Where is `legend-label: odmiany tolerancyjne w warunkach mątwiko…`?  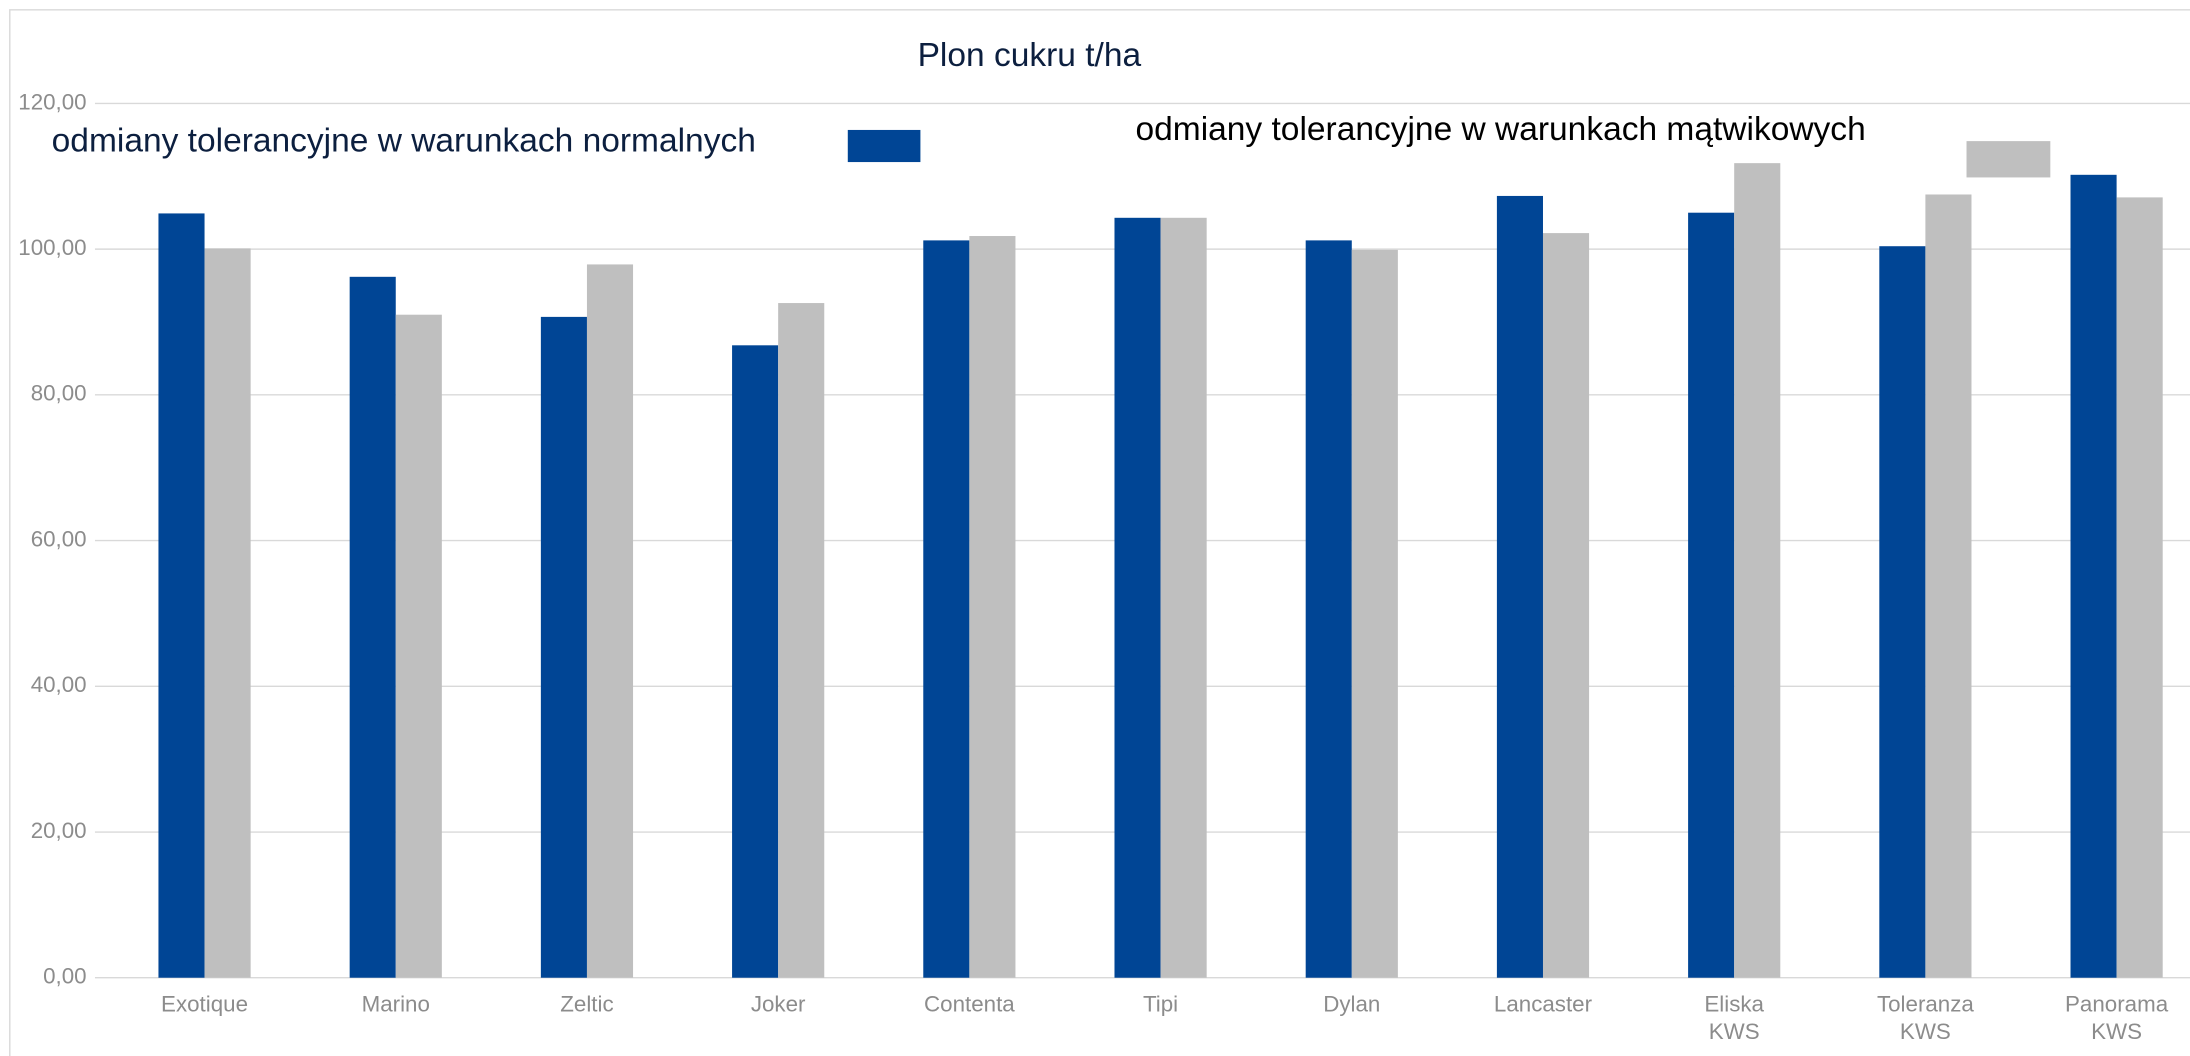
legend-label: odmiany tolerancyjne w warunkach mątwiko… is located at coordinates (1501, 129).